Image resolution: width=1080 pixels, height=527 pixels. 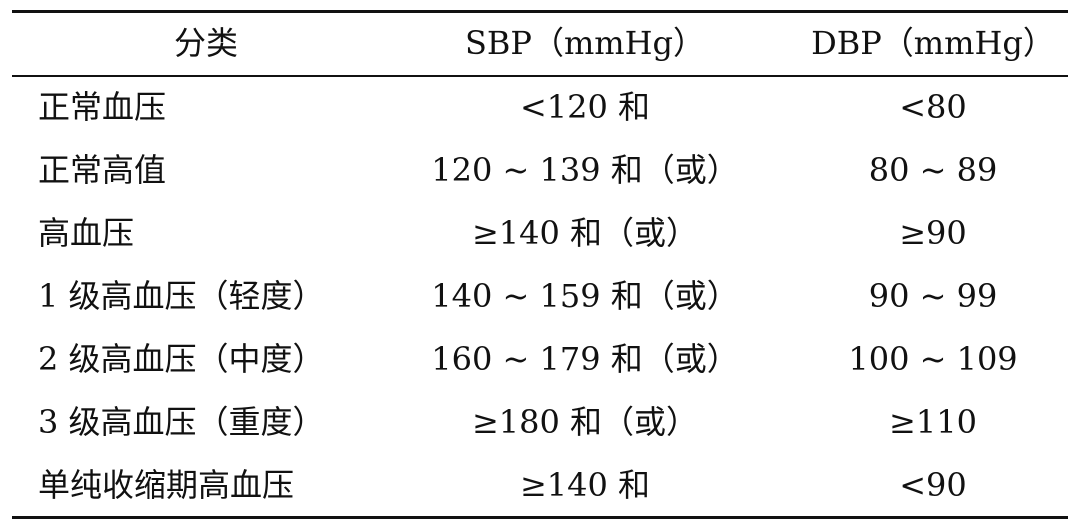 I want to click on category-cell: 高血压, so click(x=86, y=233).